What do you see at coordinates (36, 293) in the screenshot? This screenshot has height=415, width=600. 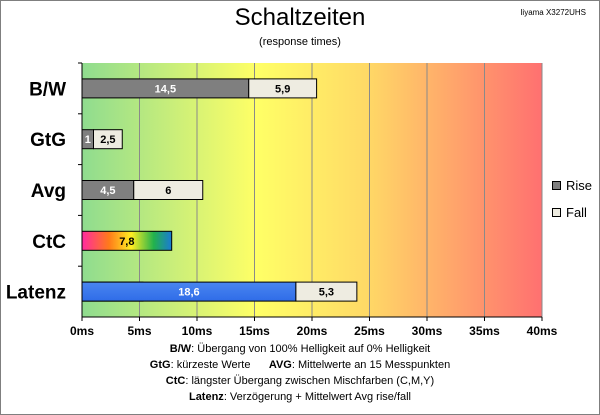 I see `category-label: Latenz` at bounding box center [36, 293].